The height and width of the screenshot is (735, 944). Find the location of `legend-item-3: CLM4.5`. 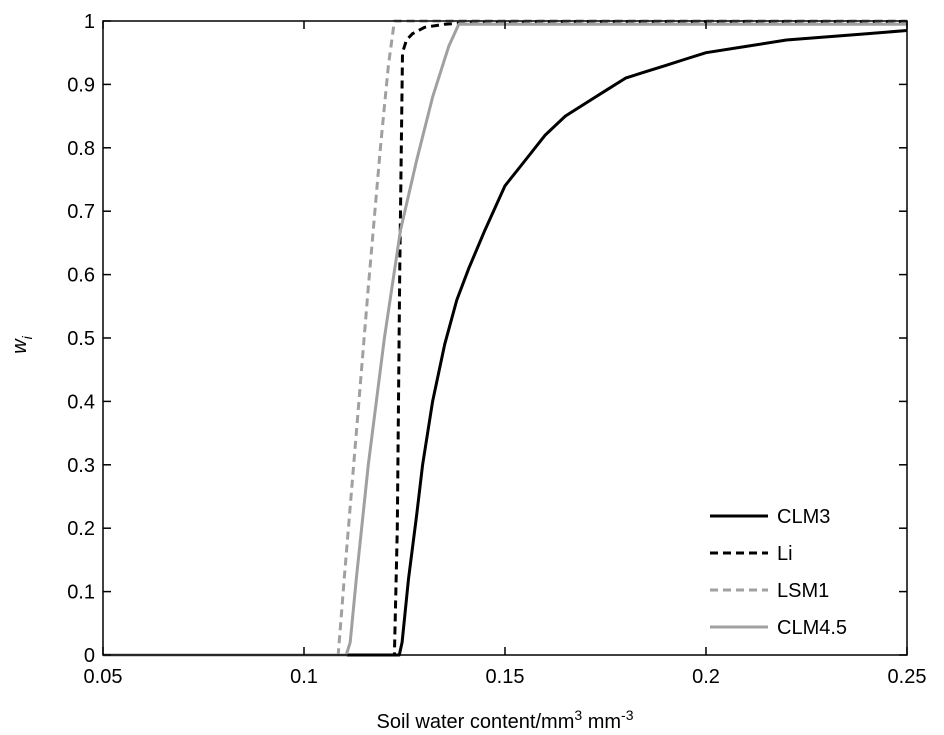

legend-item-3: CLM4.5 is located at coordinates (778, 628).